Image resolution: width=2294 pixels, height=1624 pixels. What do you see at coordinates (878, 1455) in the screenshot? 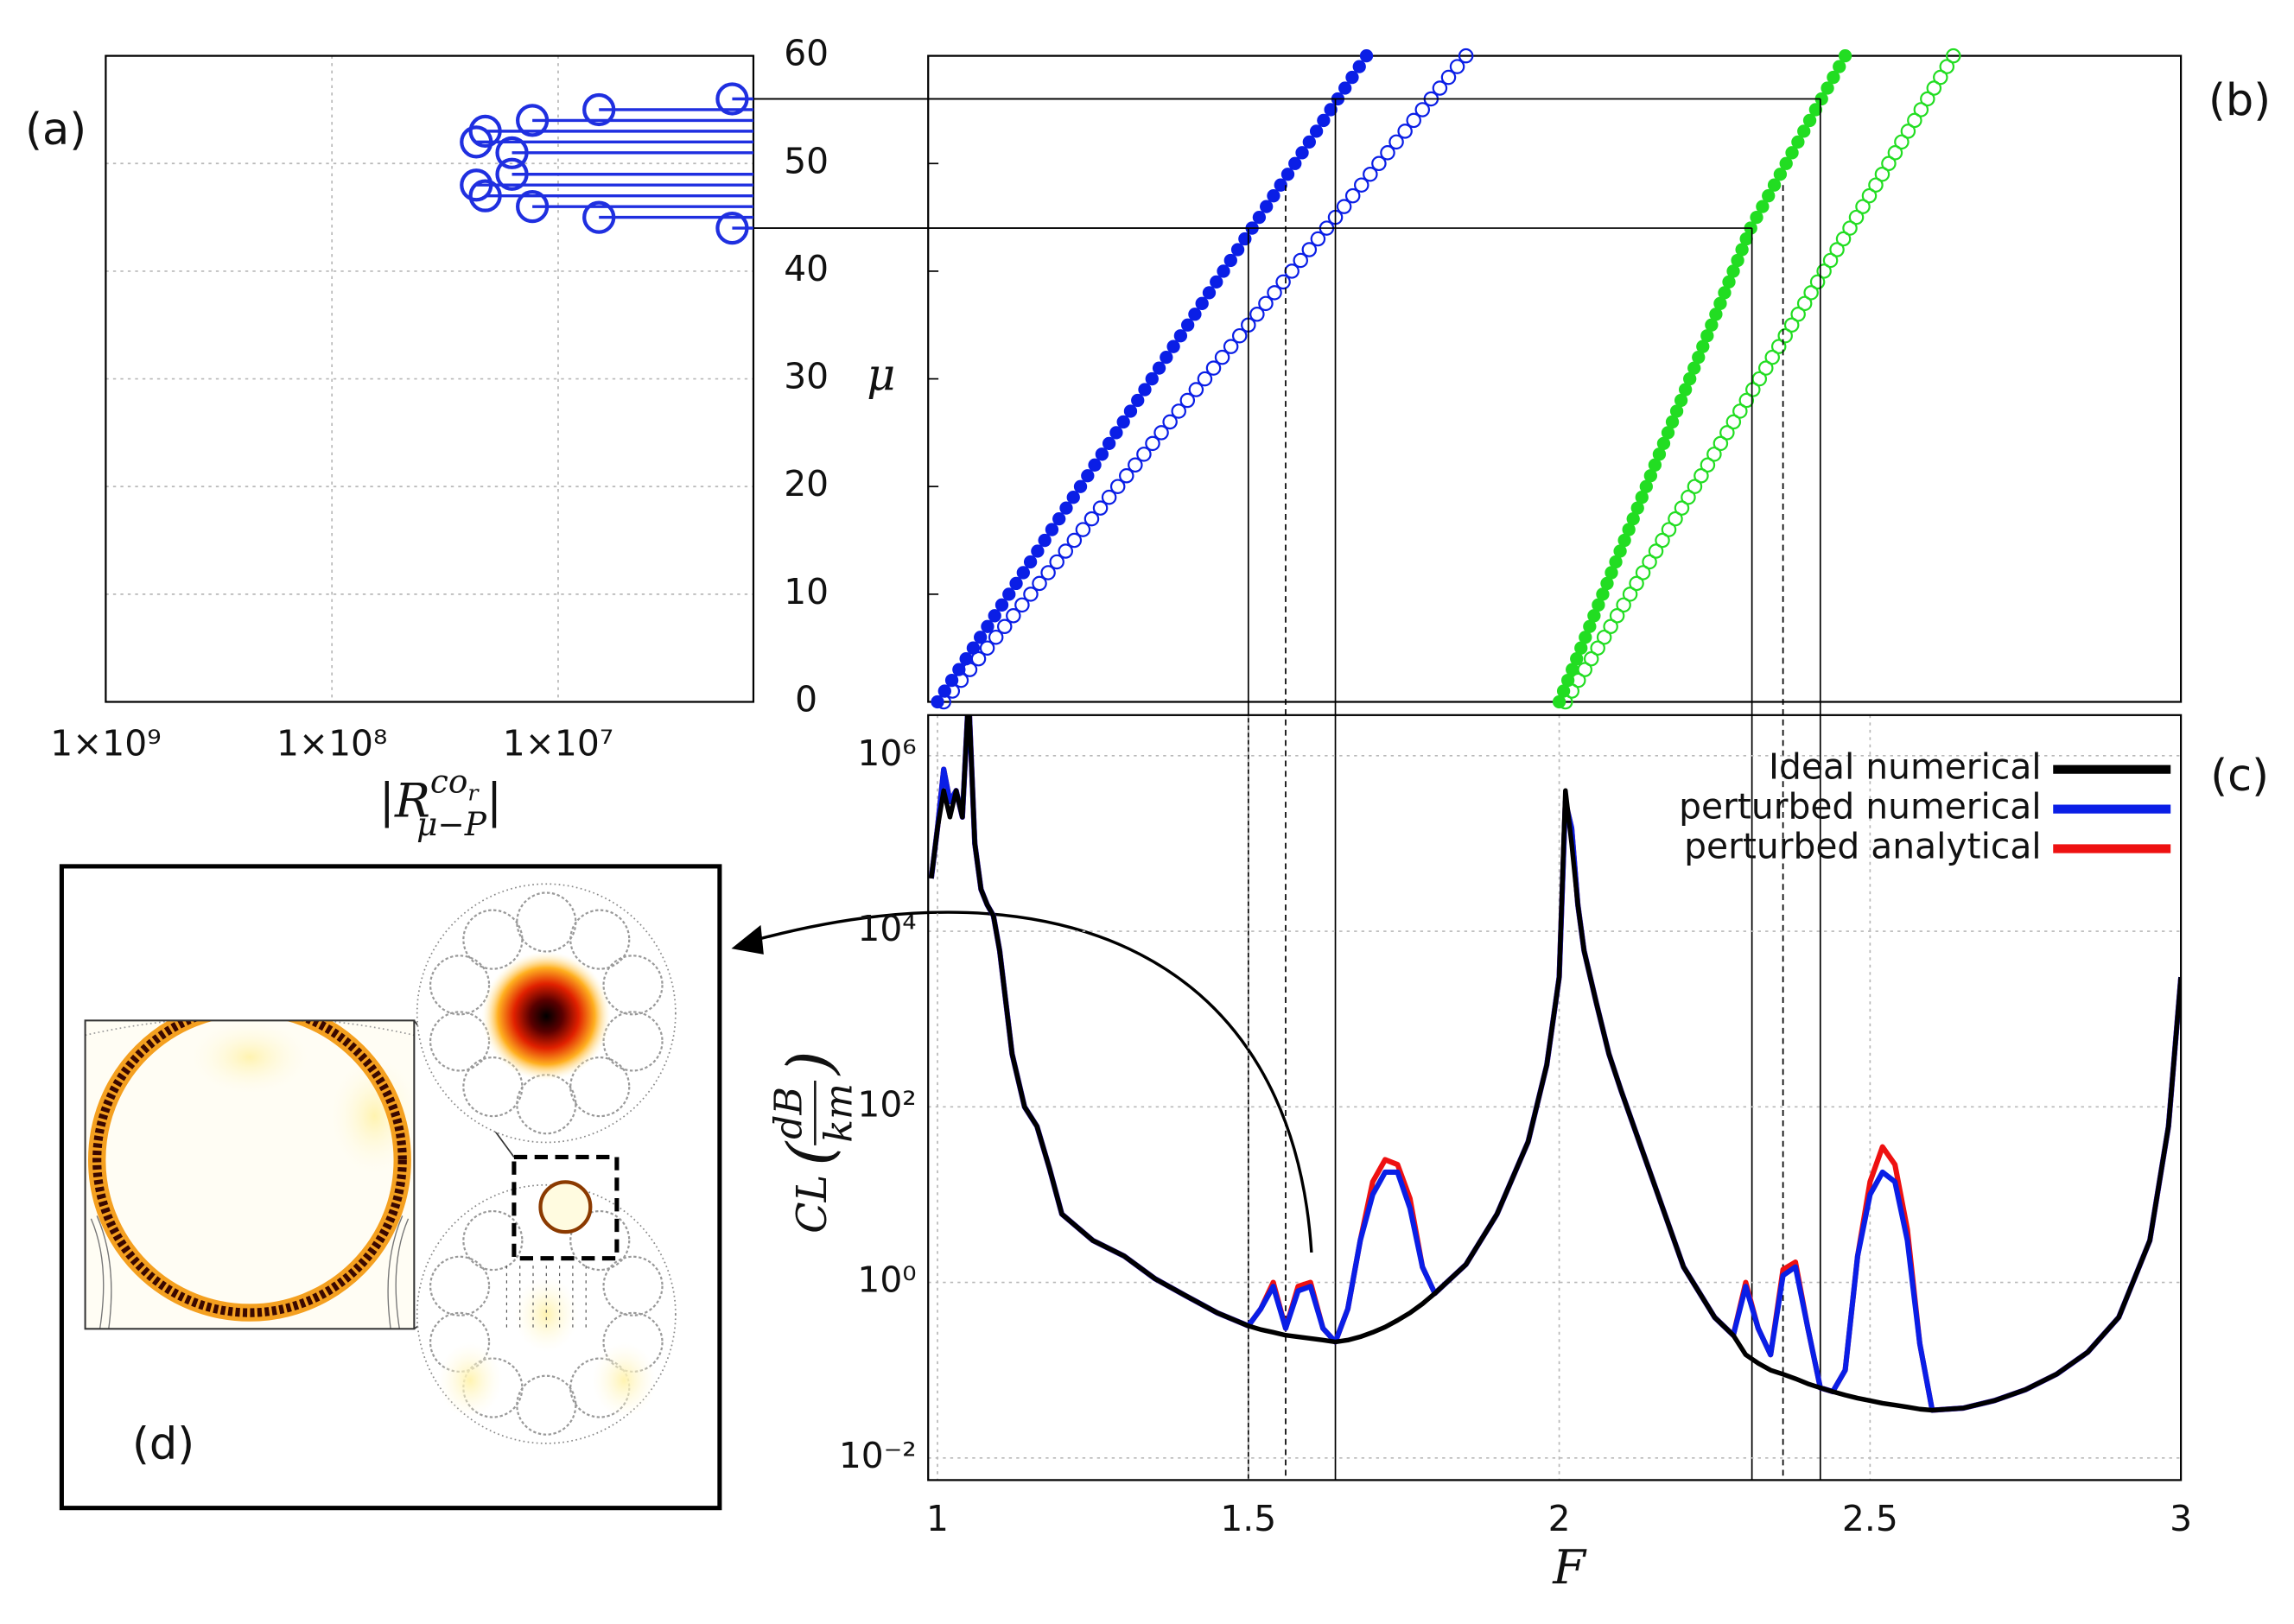
I see `y-tick-label: 10⁻²` at bounding box center [878, 1455].